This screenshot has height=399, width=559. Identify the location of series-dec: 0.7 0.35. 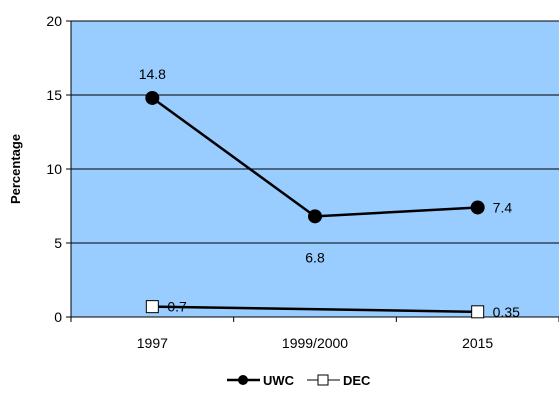
(332, 309).